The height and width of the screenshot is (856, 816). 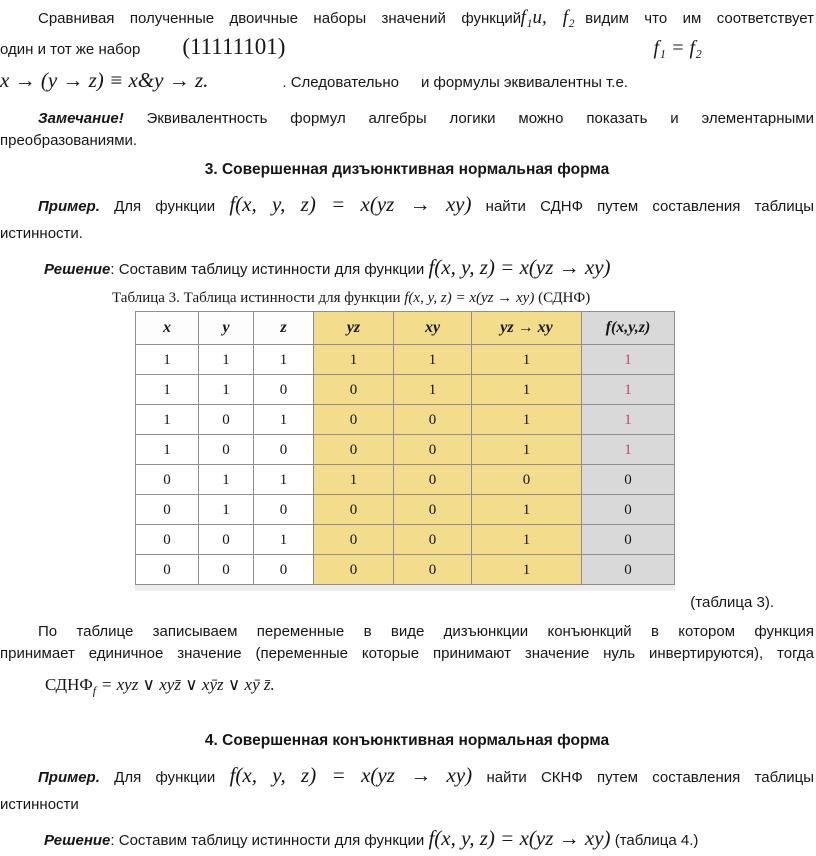 What do you see at coordinates (677, 48) in the screenshot?
I see `equality-formula: f₁ = f₂` at bounding box center [677, 48].